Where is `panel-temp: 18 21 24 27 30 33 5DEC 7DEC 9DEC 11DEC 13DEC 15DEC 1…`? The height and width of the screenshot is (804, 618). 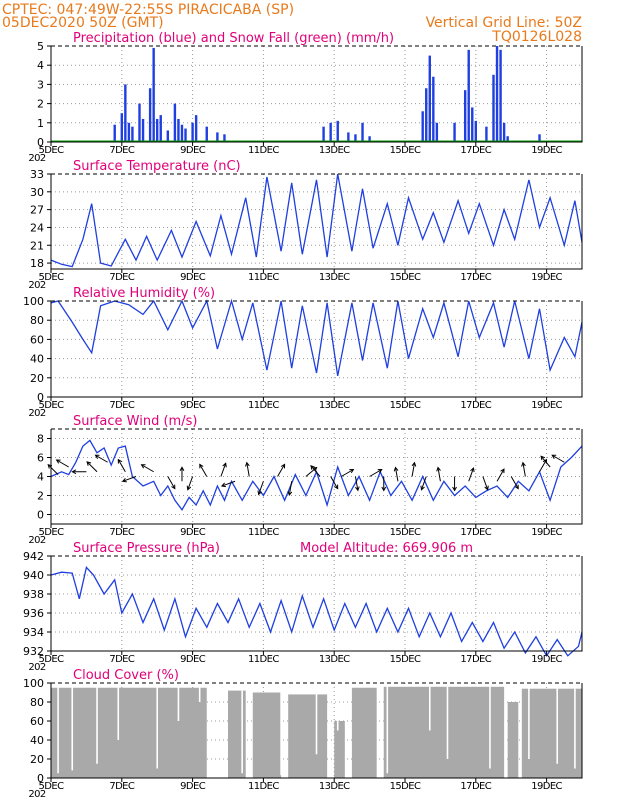
panel-temp: 18 21 24 27 30 33 5DEC 7DEC 9DEC 11DEC 13DEC 15DEC 1… is located at coordinates (305, 225).